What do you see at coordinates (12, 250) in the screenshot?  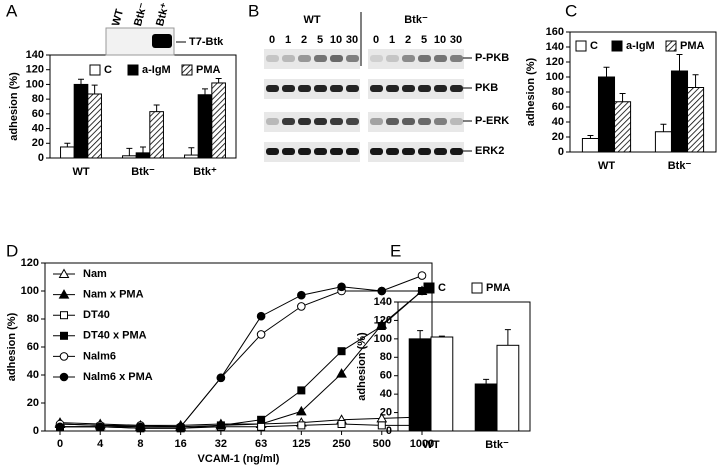 I see `panel-letter: D` at bounding box center [12, 250].